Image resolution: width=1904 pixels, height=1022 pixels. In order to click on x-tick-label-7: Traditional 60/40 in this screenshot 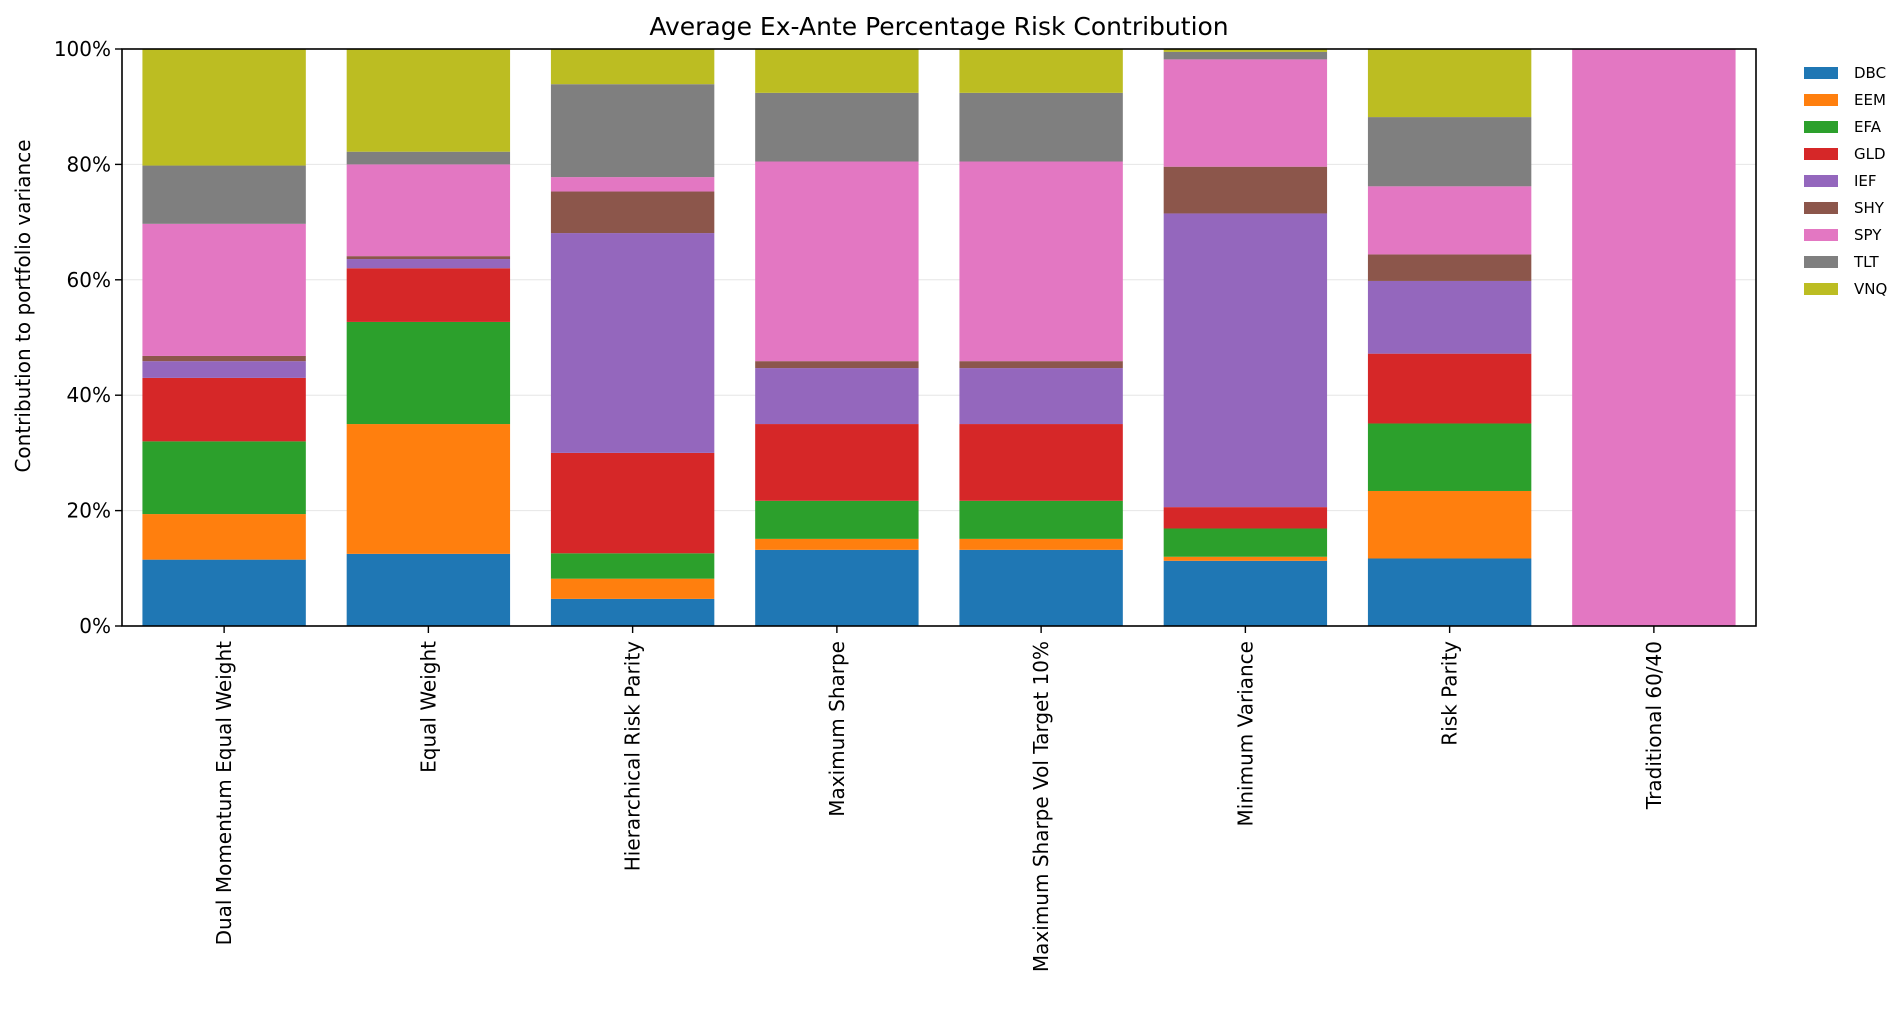, I will do `click(1654, 725)`.